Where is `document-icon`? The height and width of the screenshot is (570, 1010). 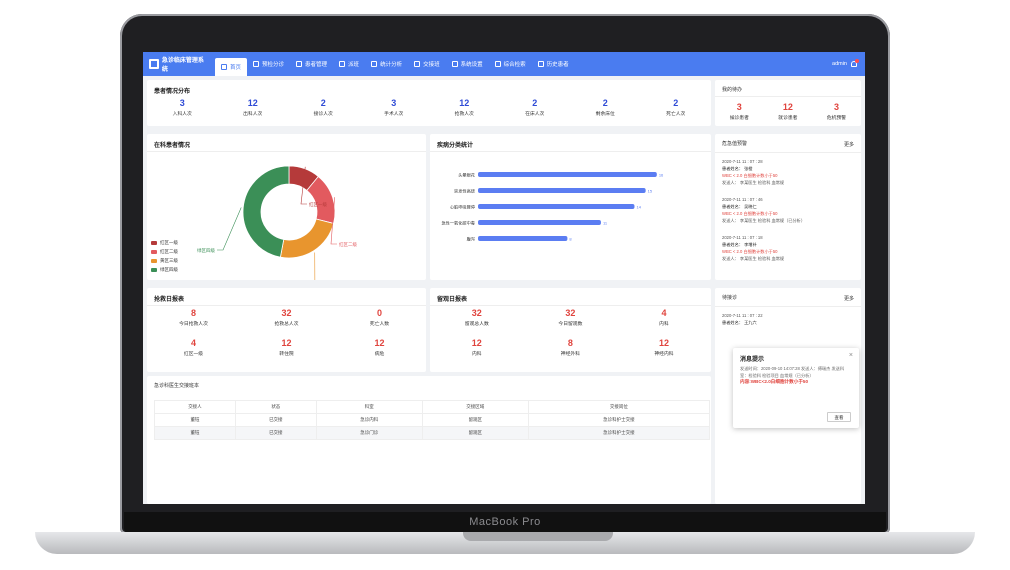
document-icon is located at coordinates (256, 64).